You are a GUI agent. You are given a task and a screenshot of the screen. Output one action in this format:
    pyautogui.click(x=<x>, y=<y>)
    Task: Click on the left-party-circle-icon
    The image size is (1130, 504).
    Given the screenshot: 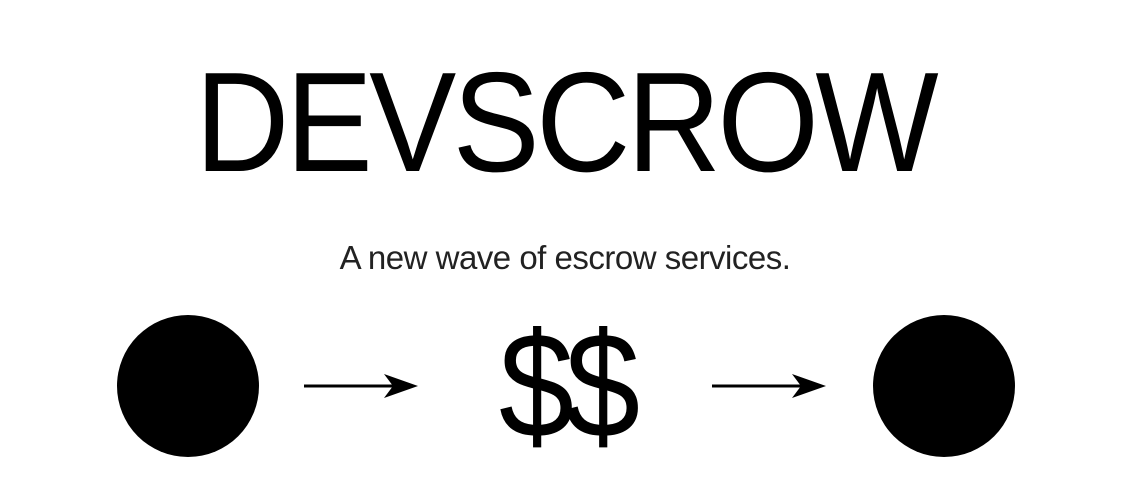 What is the action you would take?
    pyautogui.click(x=188, y=386)
    